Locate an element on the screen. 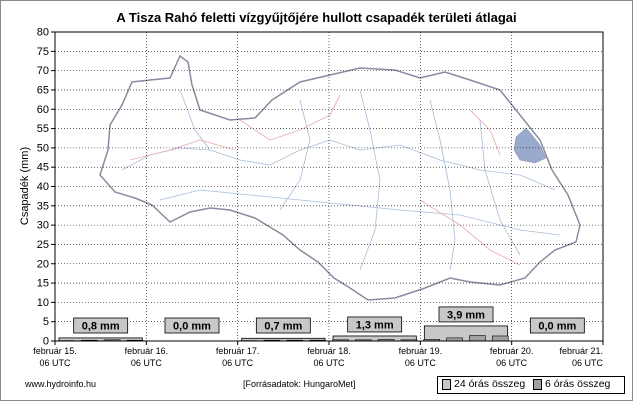  bar-value-label: 3,9 mm is located at coordinates (466, 315).